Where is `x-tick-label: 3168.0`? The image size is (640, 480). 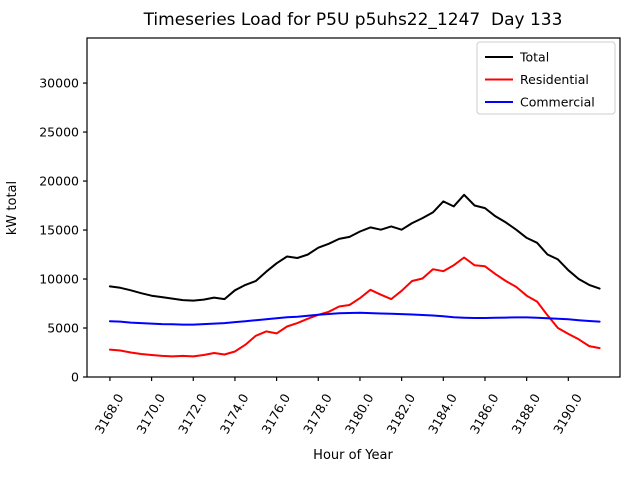
x-tick-label: 3168.0 is located at coordinates (109, 413).